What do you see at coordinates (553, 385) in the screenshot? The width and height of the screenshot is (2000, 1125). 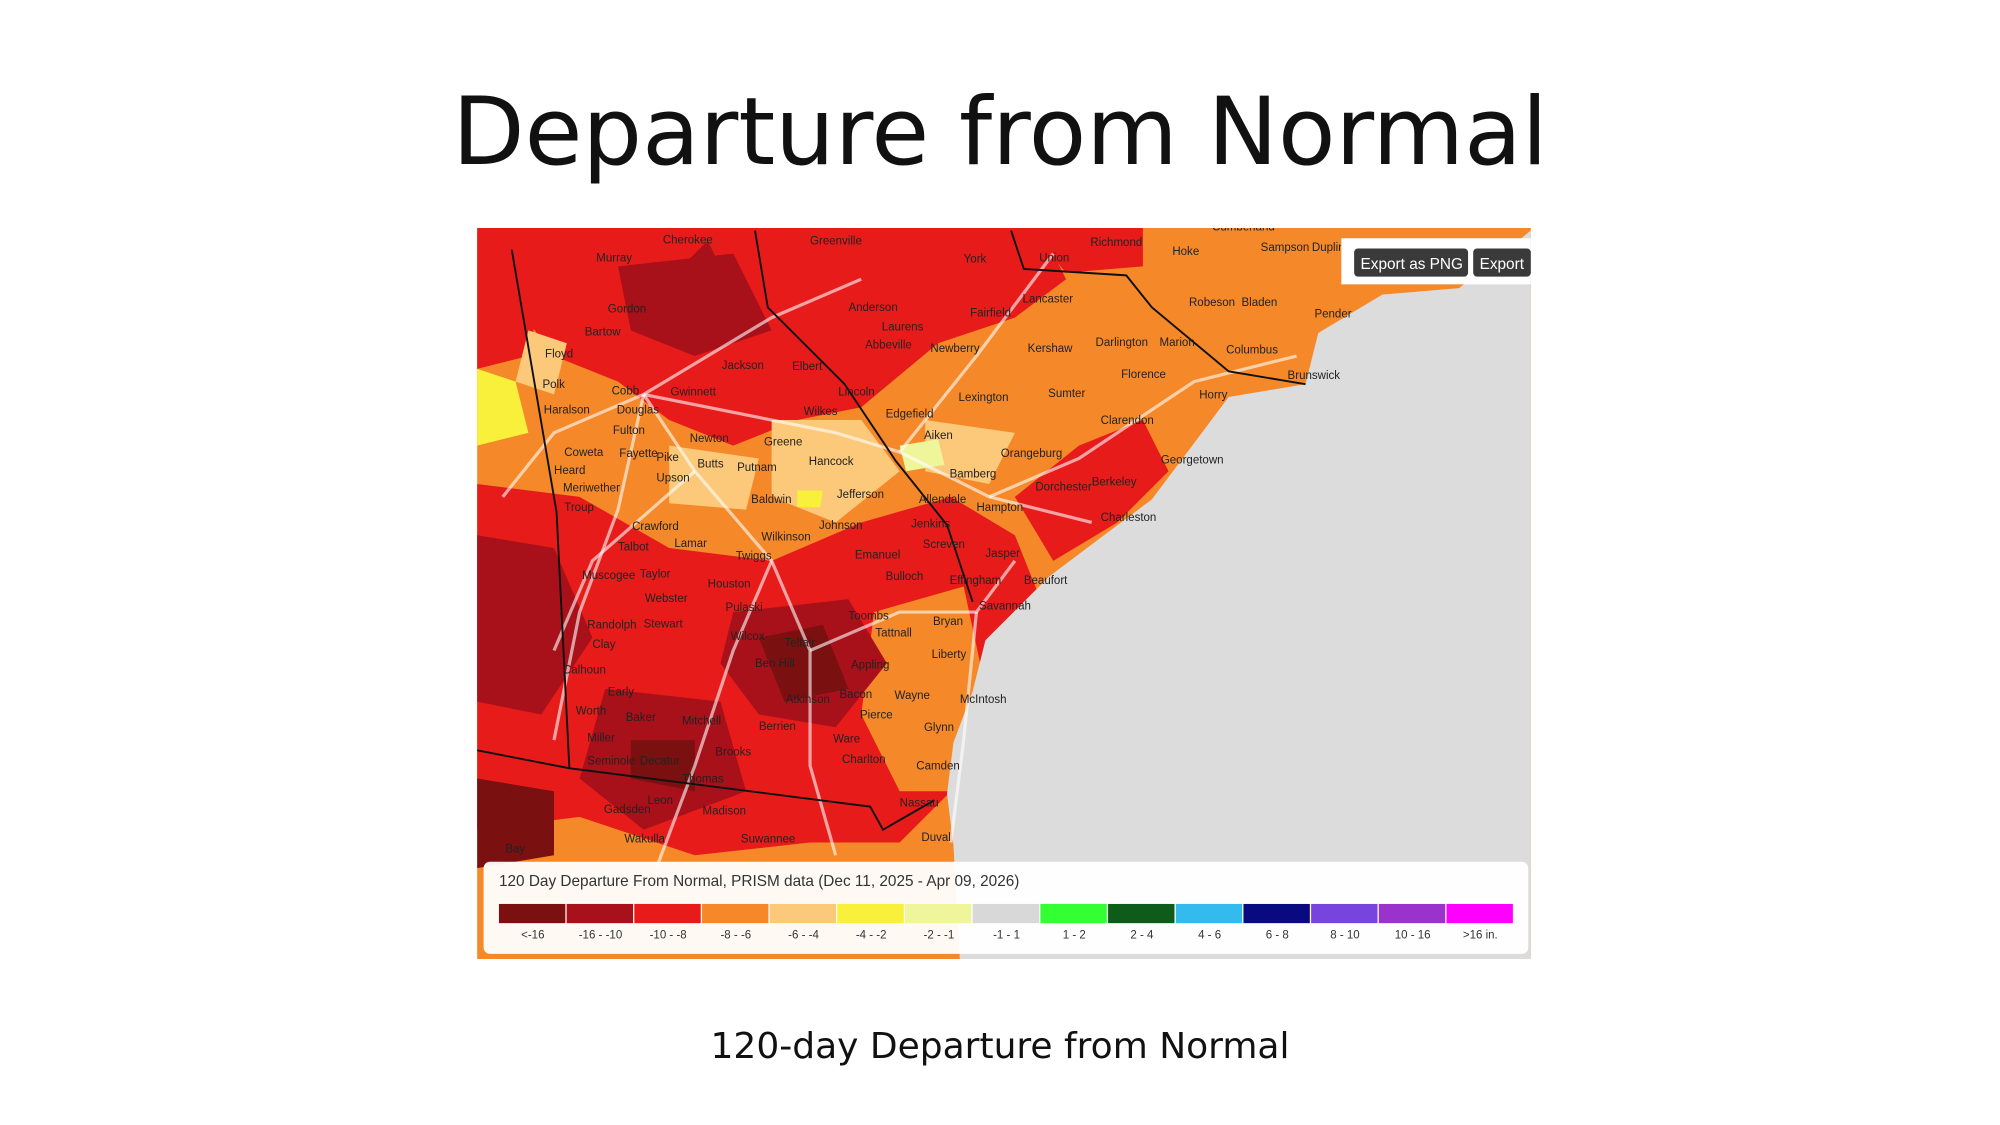 I see `place-label: Polk` at bounding box center [553, 385].